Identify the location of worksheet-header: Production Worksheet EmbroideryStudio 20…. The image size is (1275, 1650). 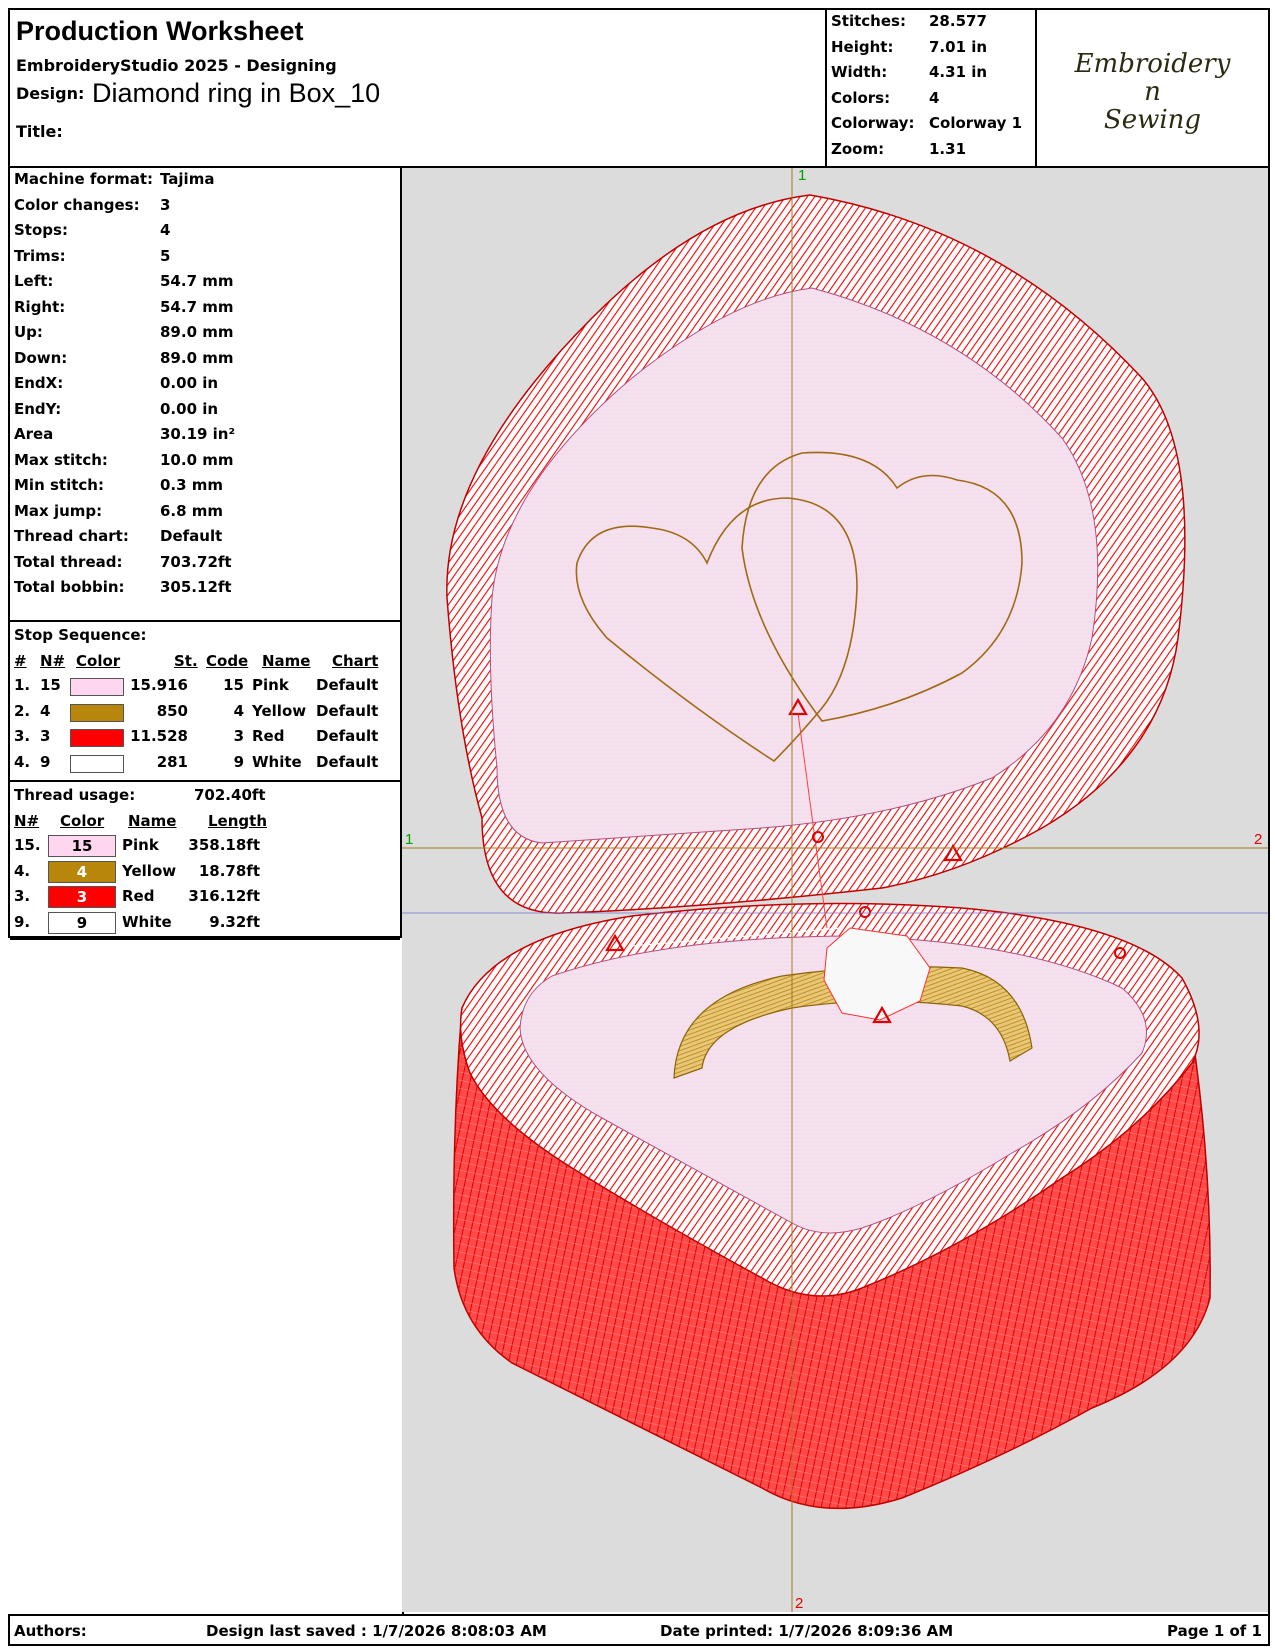
(639, 88).